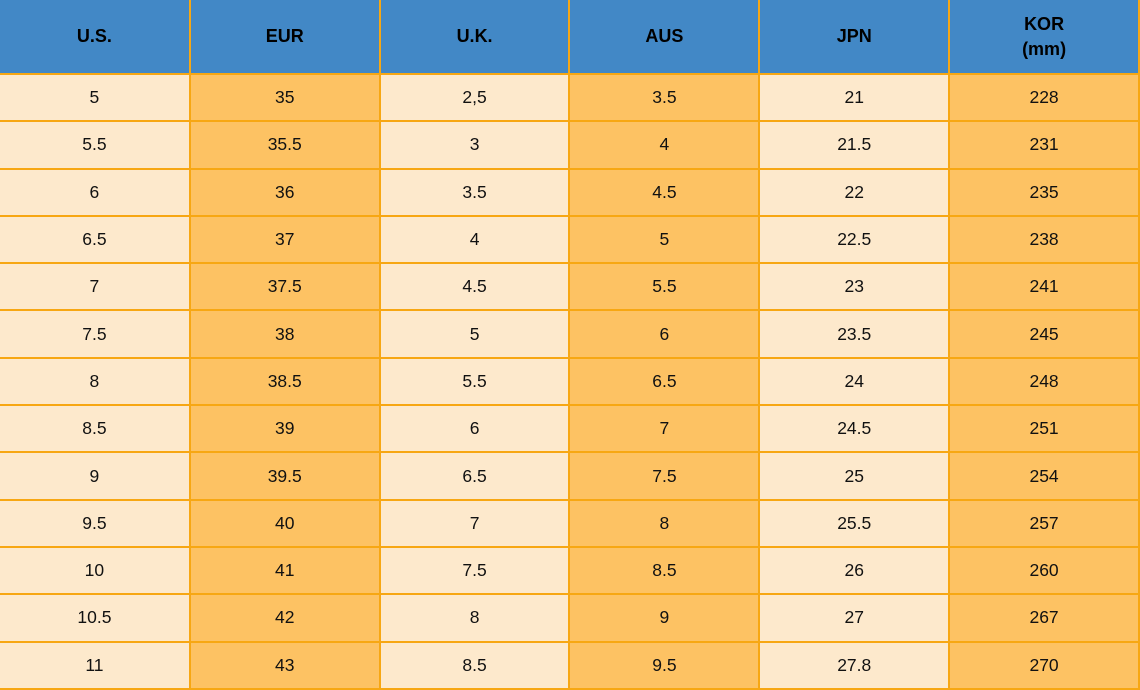 The image size is (1140, 690). I want to click on table-cell-aus: 5.5, so click(664, 287).